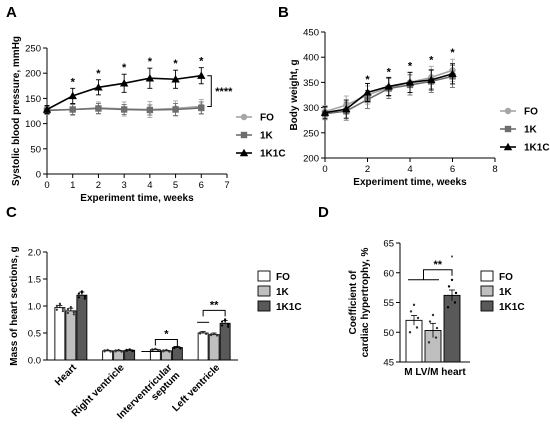  I want to click on y-axis-label-line: cardiac hypertrophy, %, so click(365, 302).